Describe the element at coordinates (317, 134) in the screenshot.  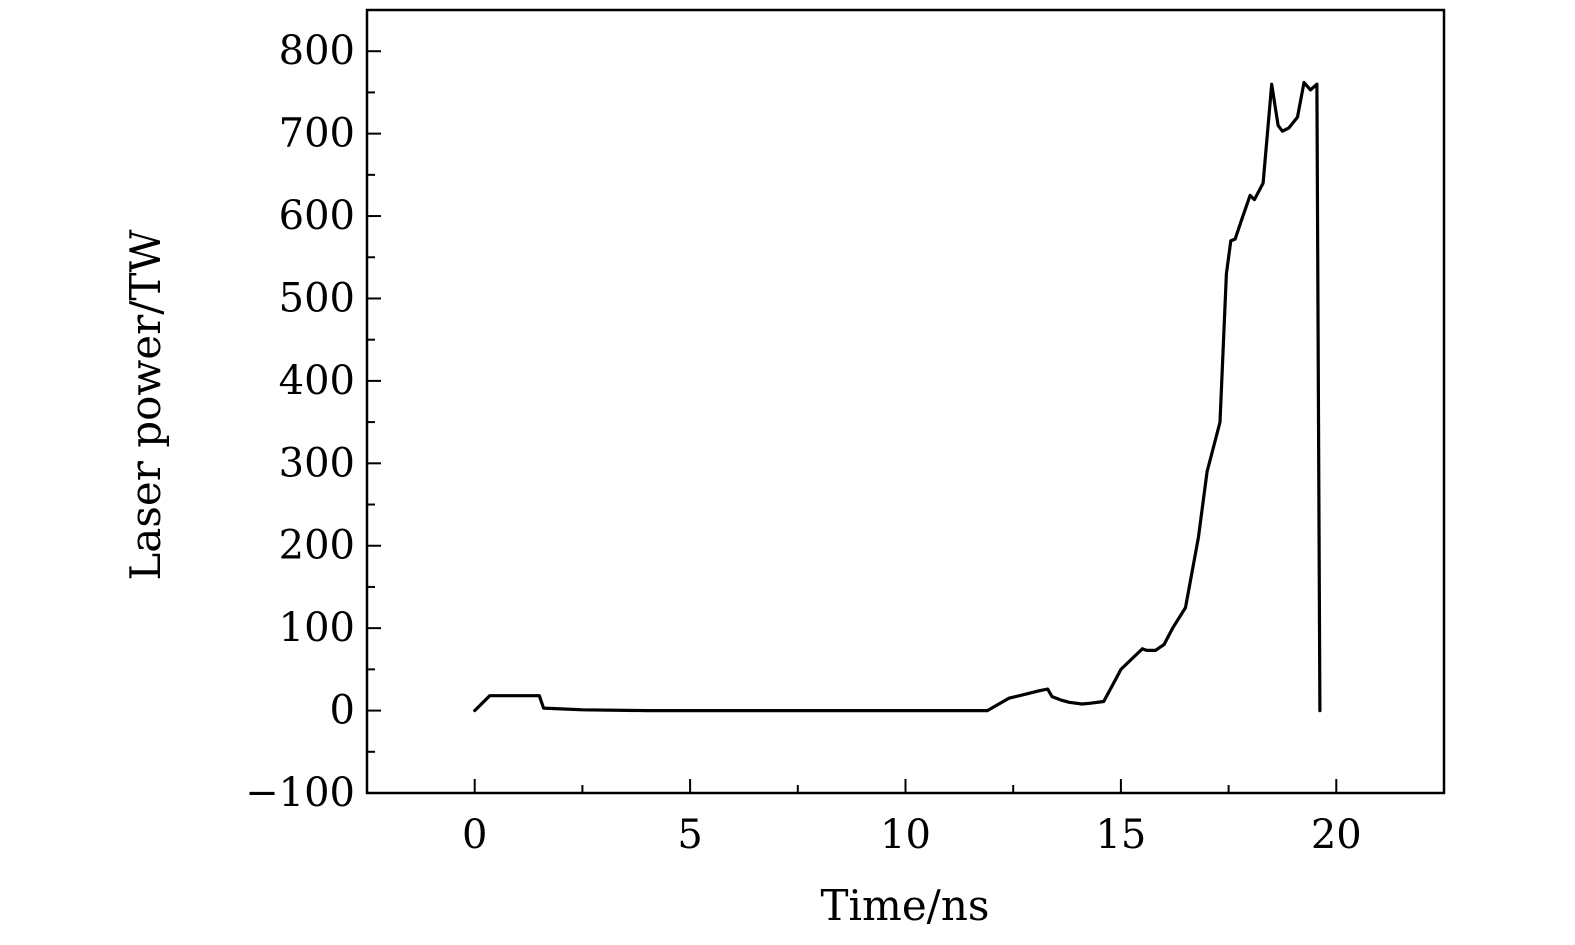
I see `y-tick-label: 700` at that location.